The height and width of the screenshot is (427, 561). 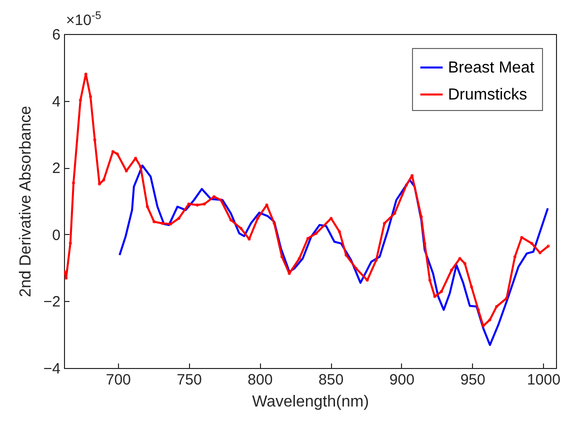 I want to click on x-tick-label: 700, so click(x=118, y=380).